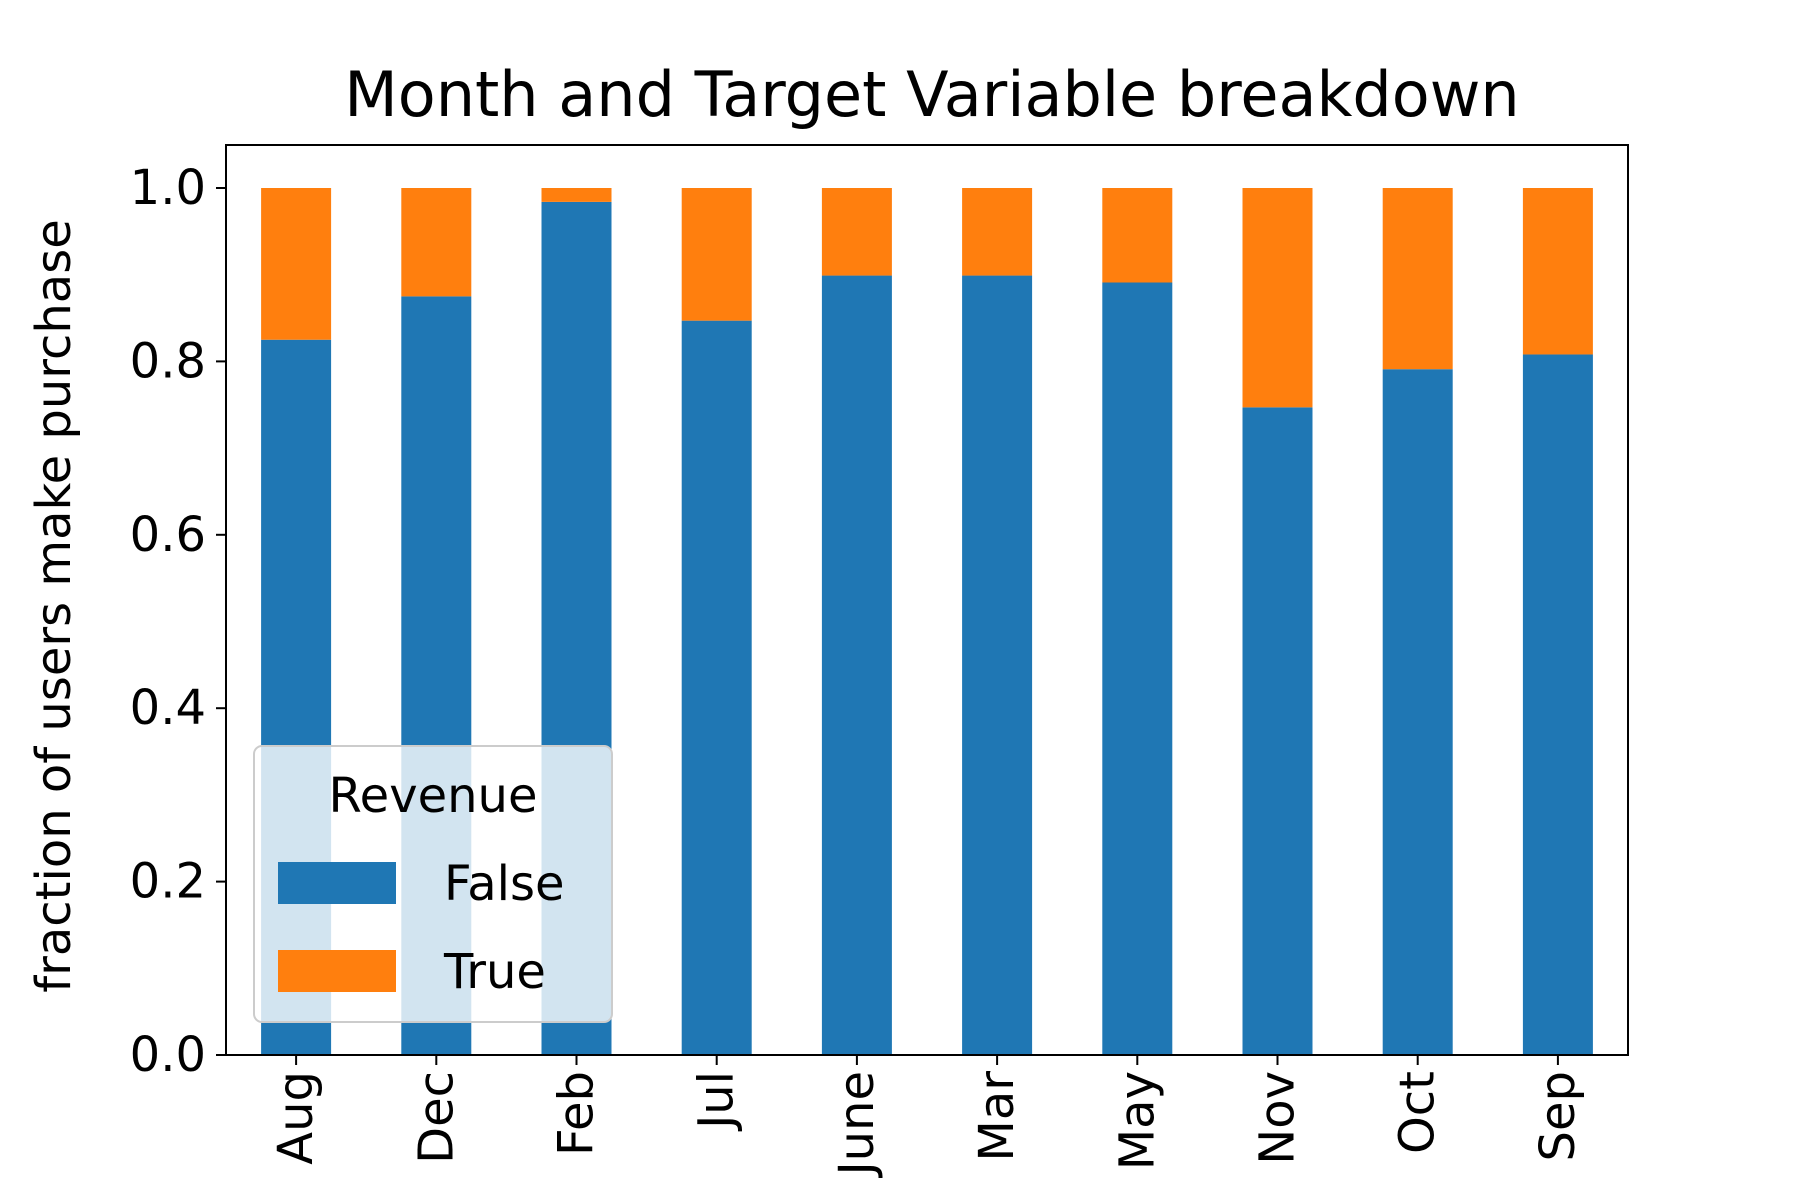 The height and width of the screenshot is (1200, 1800). I want to click on bar-june-false, so click(856, 665).